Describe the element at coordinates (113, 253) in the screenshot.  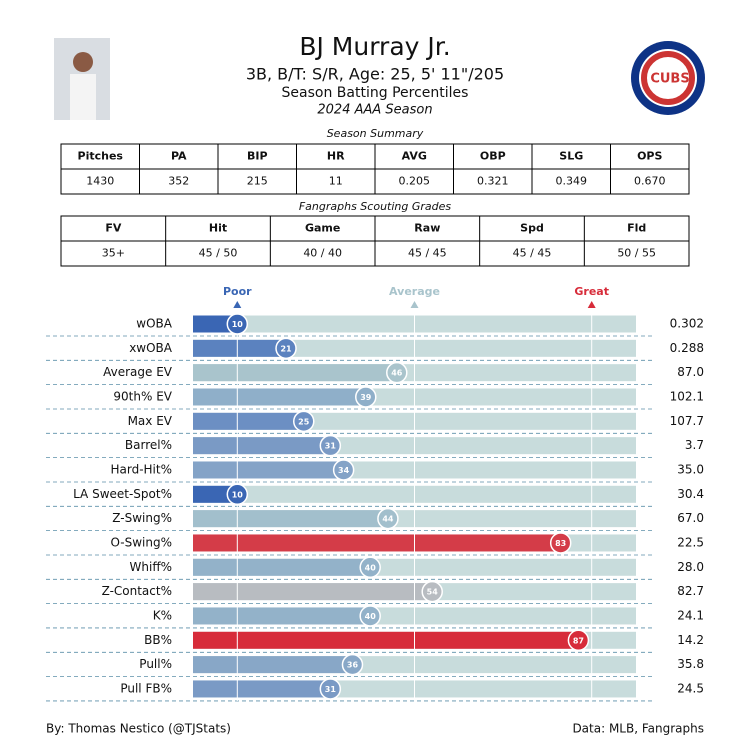
I see `table-cell: 35+` at that location.